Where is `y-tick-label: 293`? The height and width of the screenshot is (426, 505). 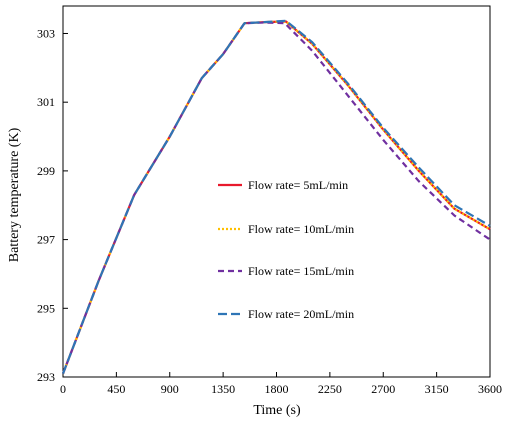
y-tick-label: 293 is located at coordinates (46, 377).